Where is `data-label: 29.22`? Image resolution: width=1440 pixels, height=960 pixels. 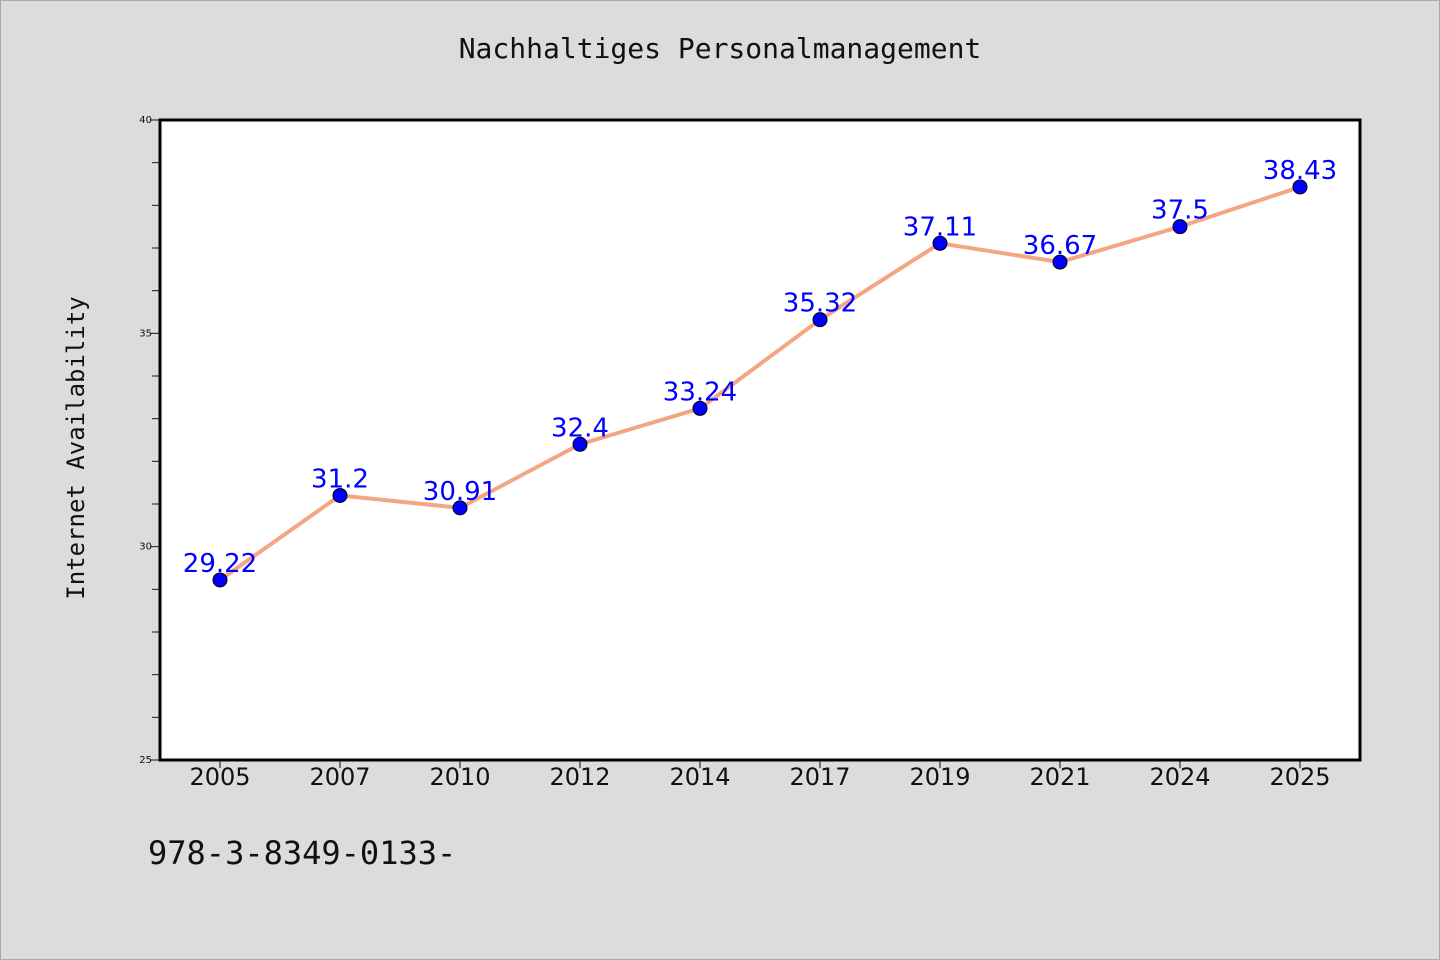
data-label: 29.22 is located at coordinates (220, 564).